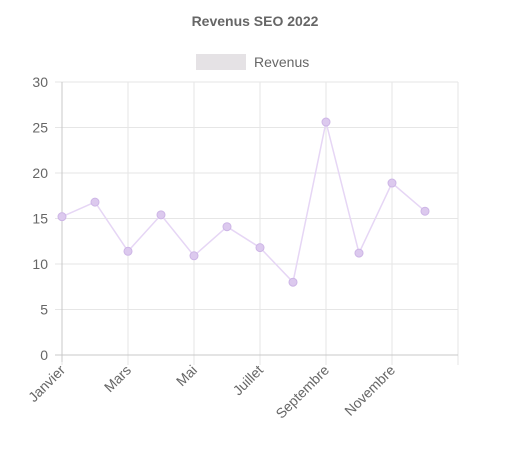 The height and width of the screenshot is (474, 510). What do you see at coordinates (44, 355) in the screenshot?
I see `y-tick-label: 0` at bounding box center [44, 355].